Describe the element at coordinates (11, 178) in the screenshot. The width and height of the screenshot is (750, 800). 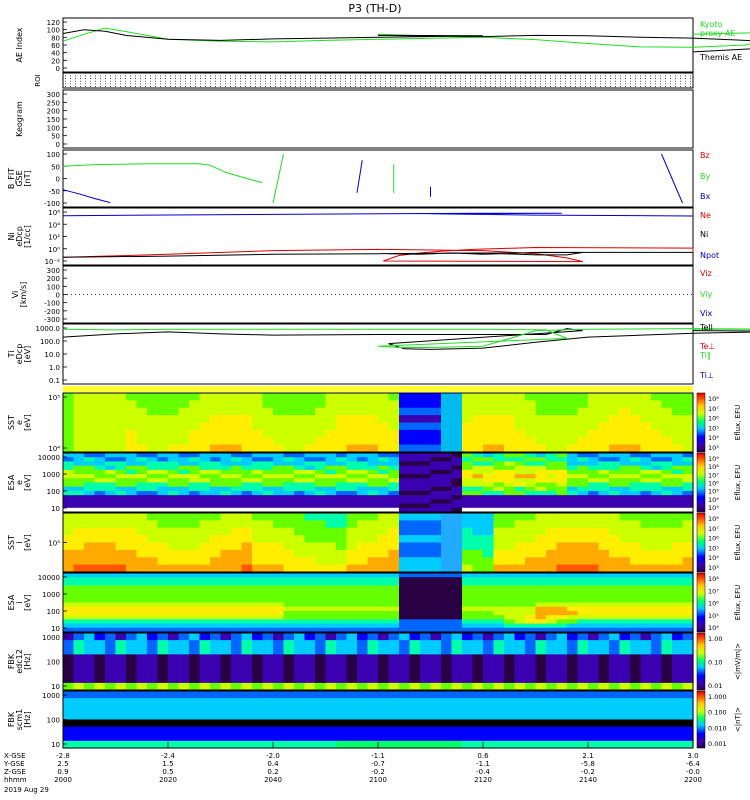
I see `bfit-ylabel: B_FIT` at that location.